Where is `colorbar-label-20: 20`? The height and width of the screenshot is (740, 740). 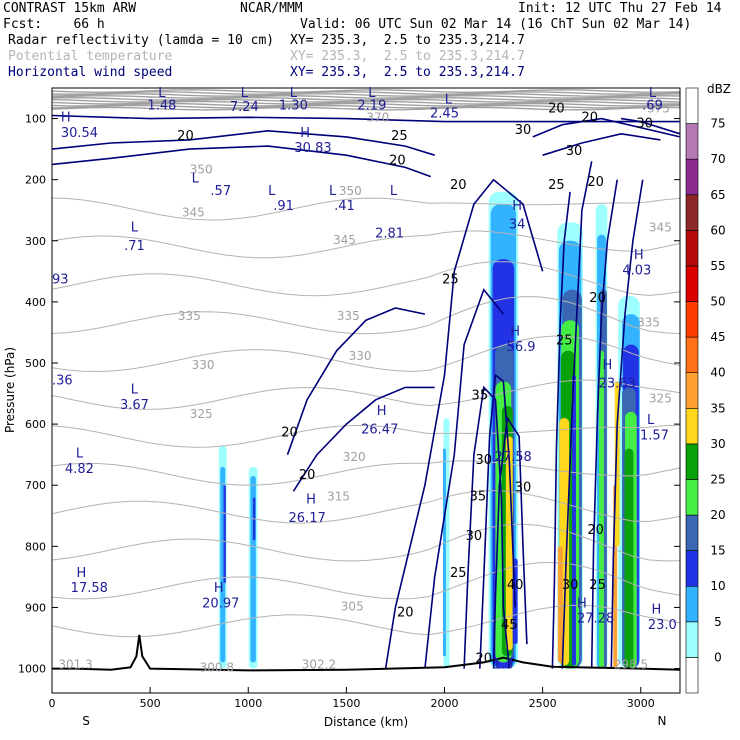 colorbar-label-20: 20 is located at coordinates (717, 515).